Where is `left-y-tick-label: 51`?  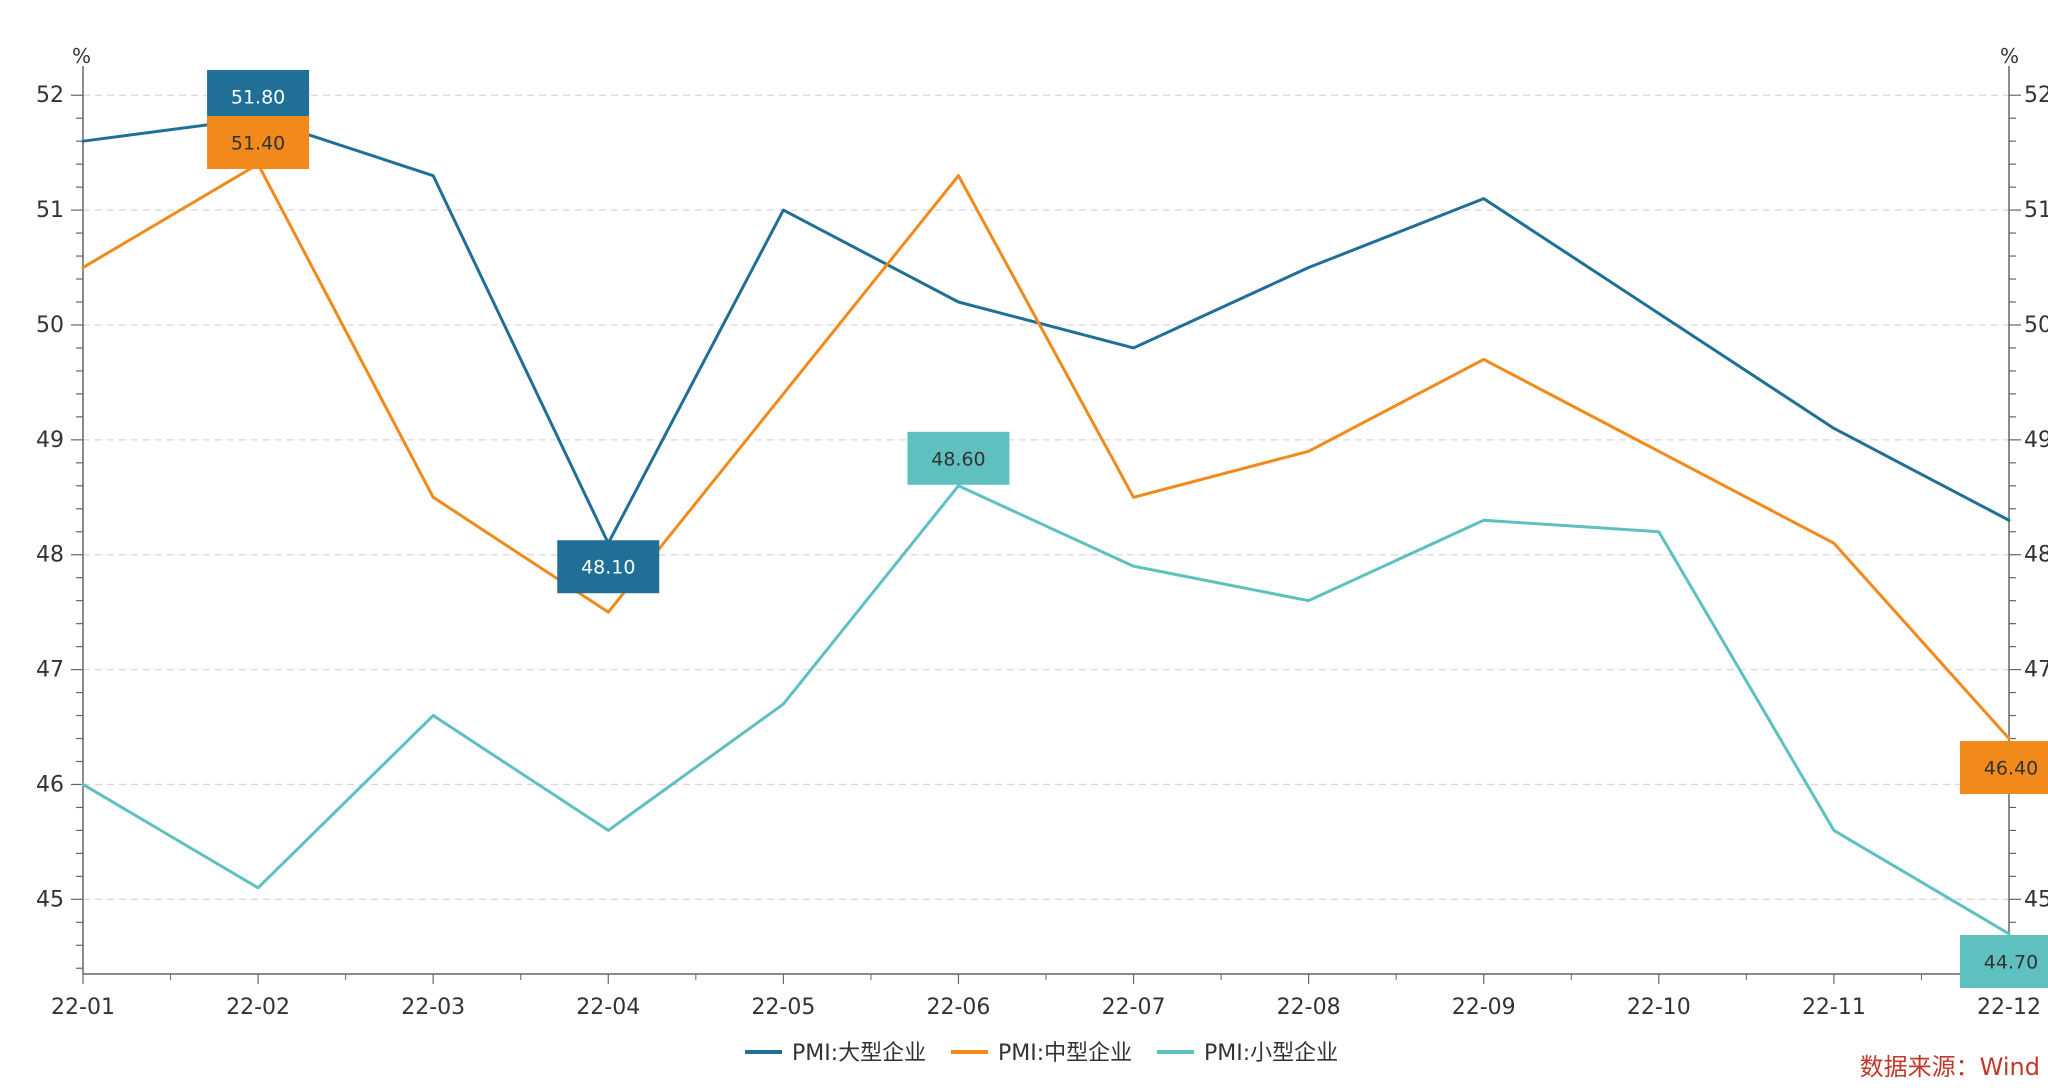 left-y-tick-label: 51 is located at coordinates (50, 210).